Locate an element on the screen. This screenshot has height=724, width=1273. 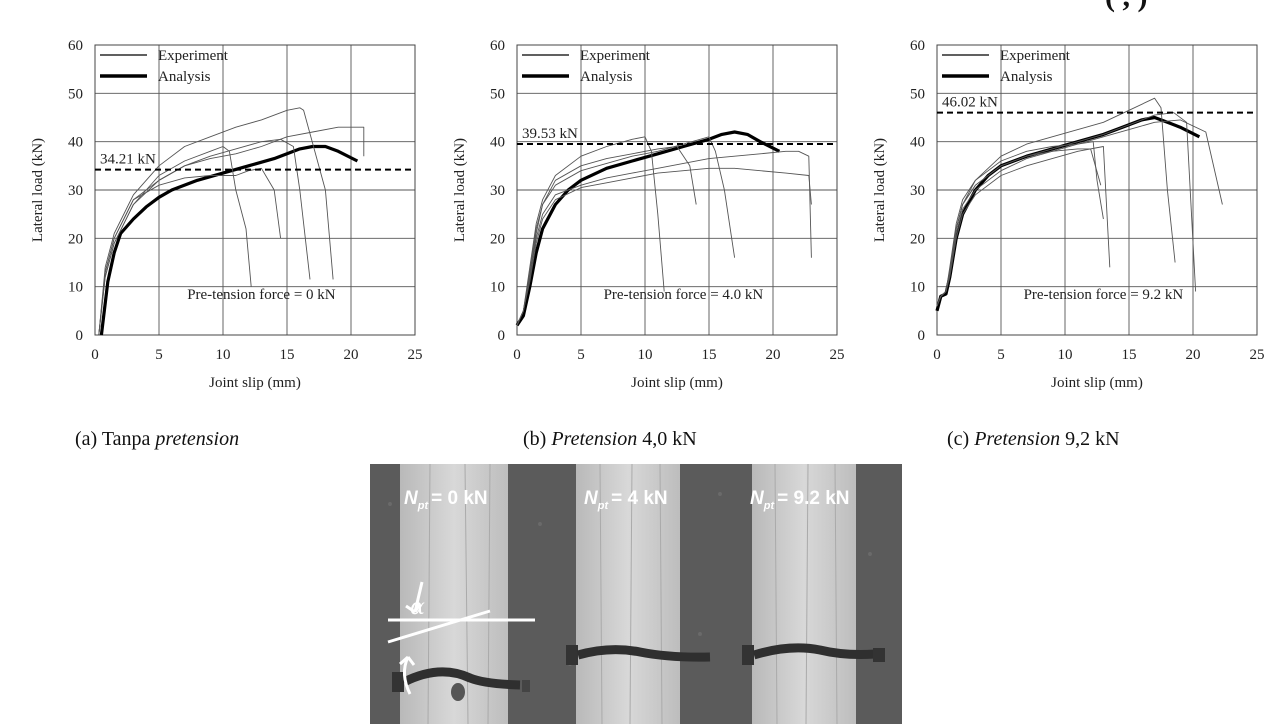
xtick-b-0: 0 is located at coordinates (517, 355).